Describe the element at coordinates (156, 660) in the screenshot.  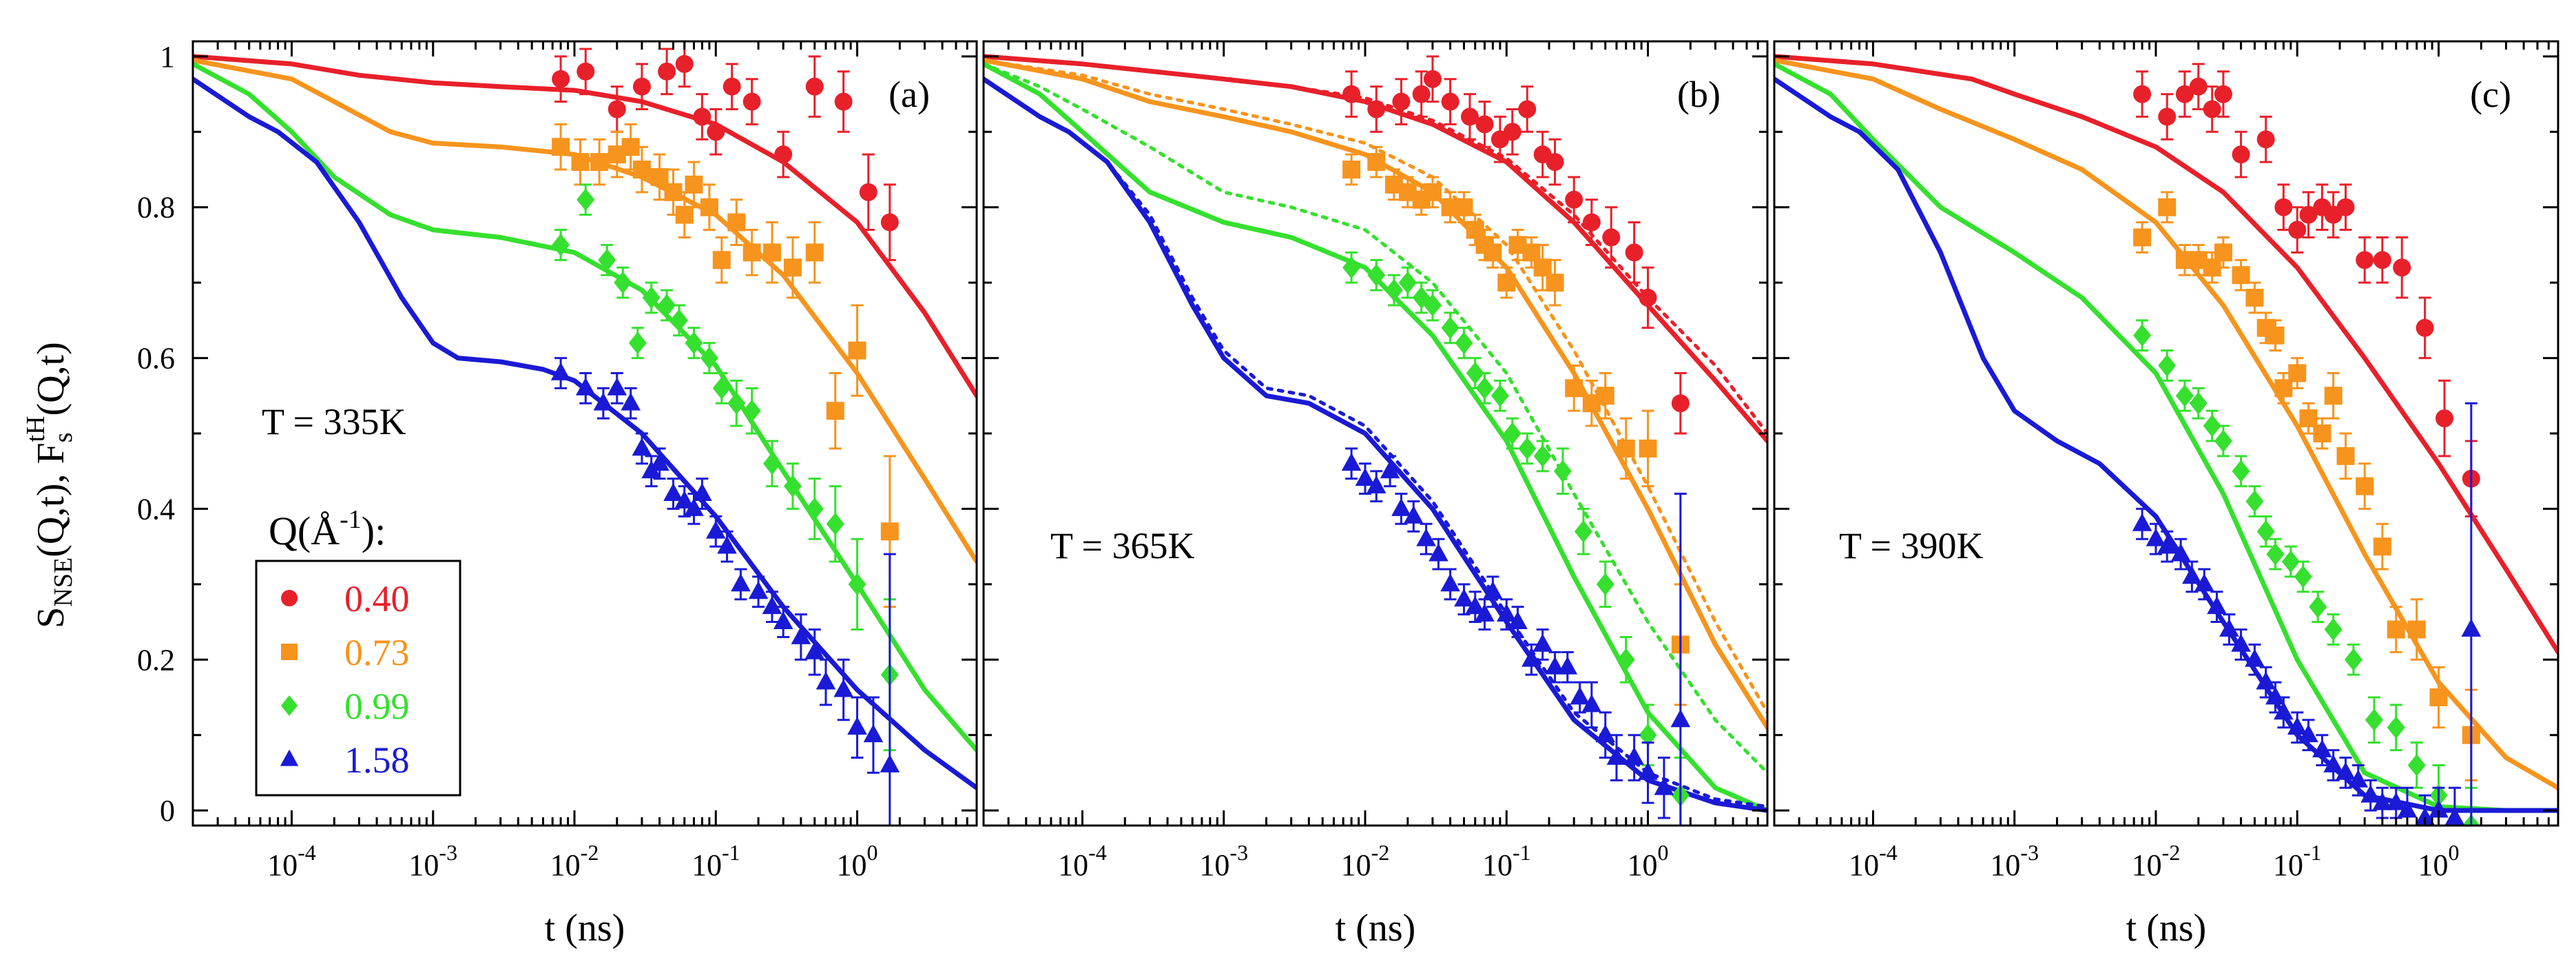
I see `y-tick-label: 0.2` at that location.